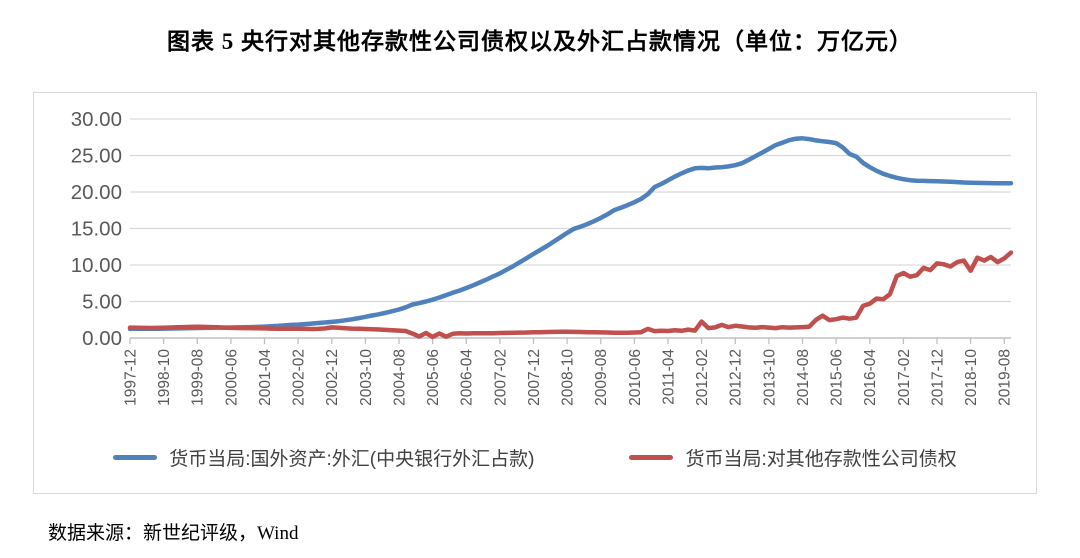 Image resolution: width=1080 pixels, height=558 pixels. Describe the element at coordinates (971, 377) in the screenshot. I see `x-tick-label: 2018-10` at that location.